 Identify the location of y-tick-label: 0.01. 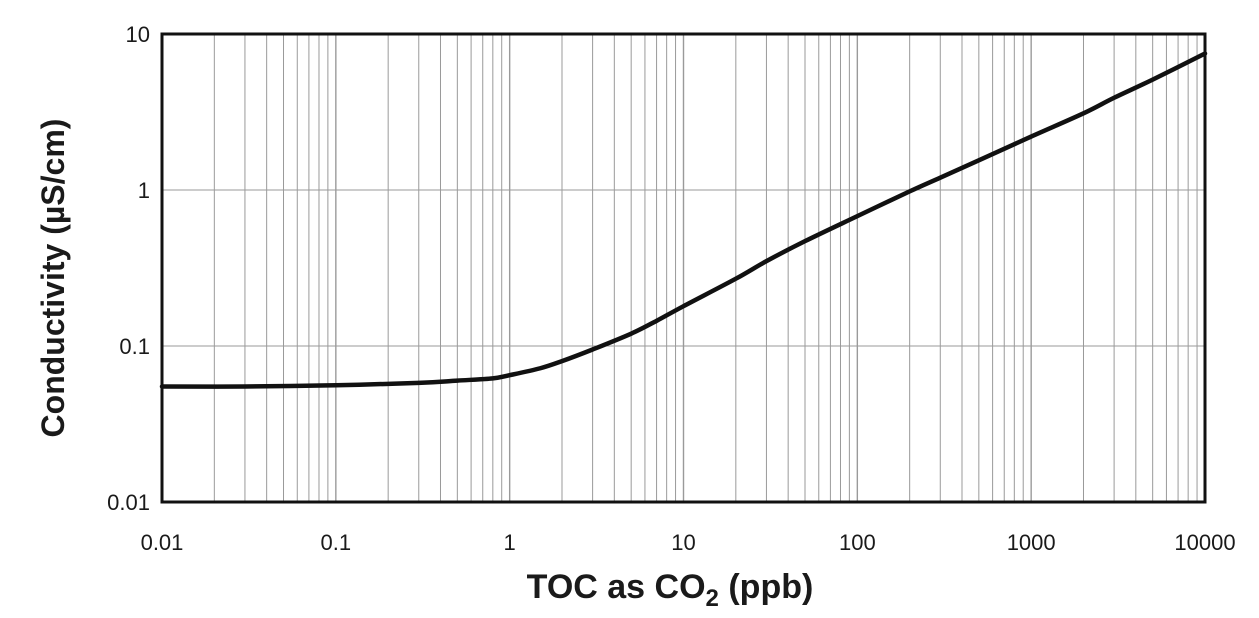
(128, 502).